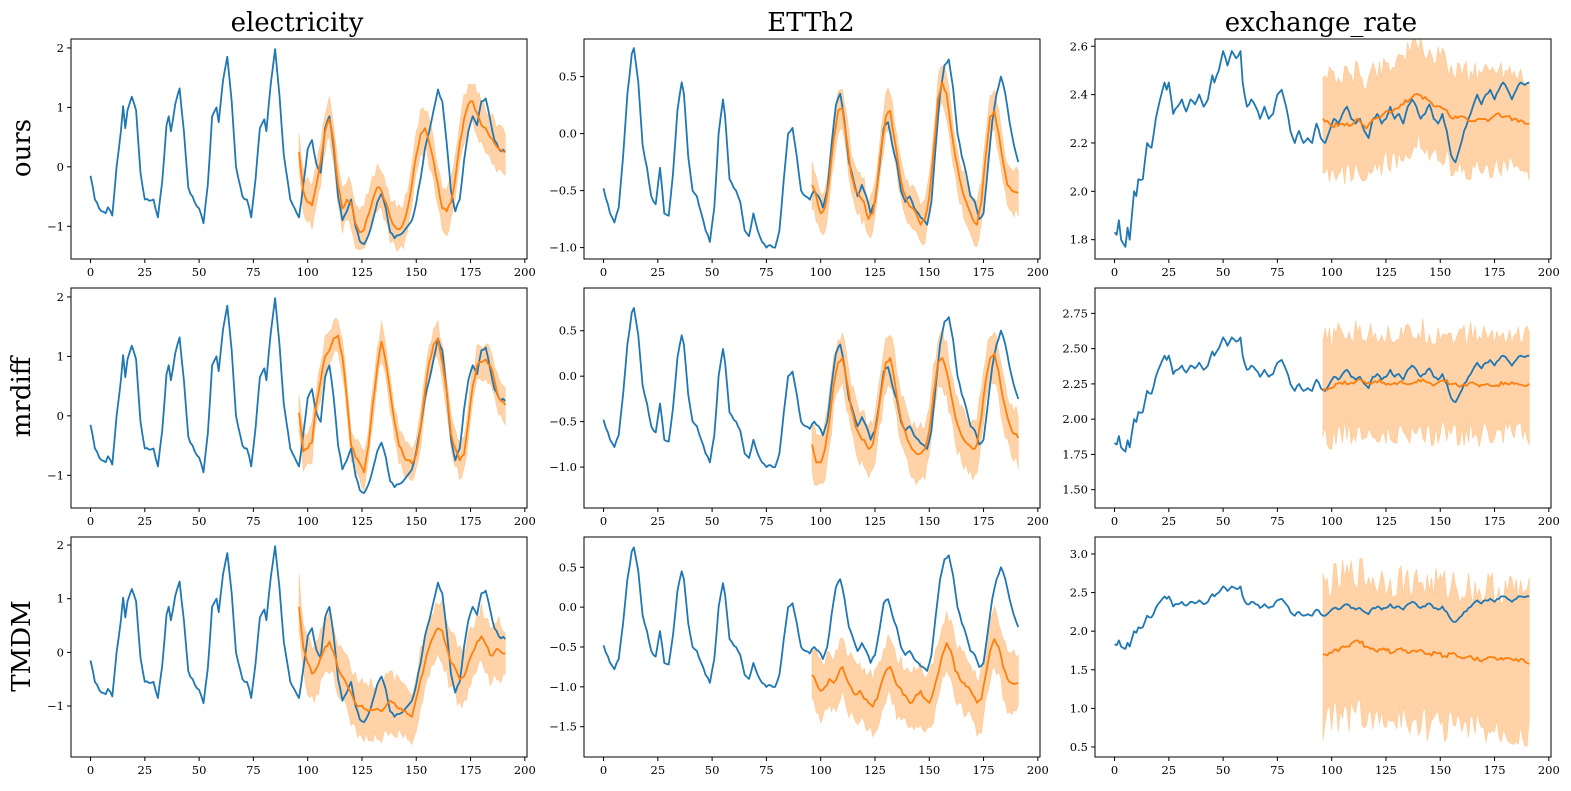 This screenshot has width=1571, height=791. Describe the element at coordinates (1075, 419) in the screenshot. I see `y-tick-label: 2.00` at that location.